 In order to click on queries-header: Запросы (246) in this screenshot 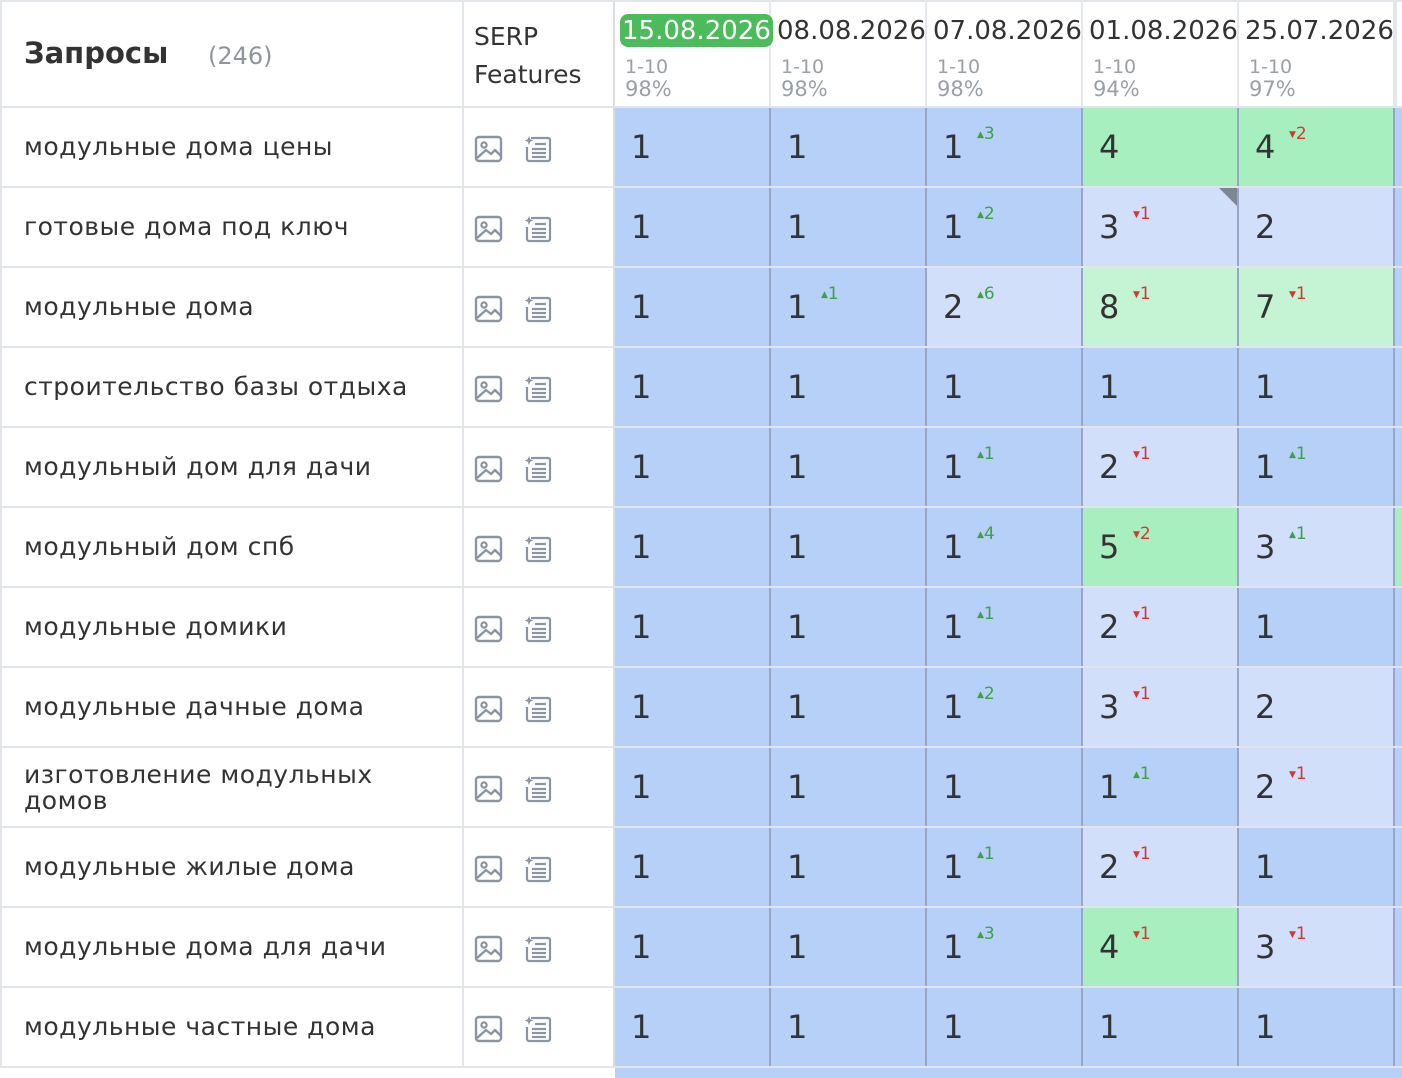, I will do `click(232, 54)`.